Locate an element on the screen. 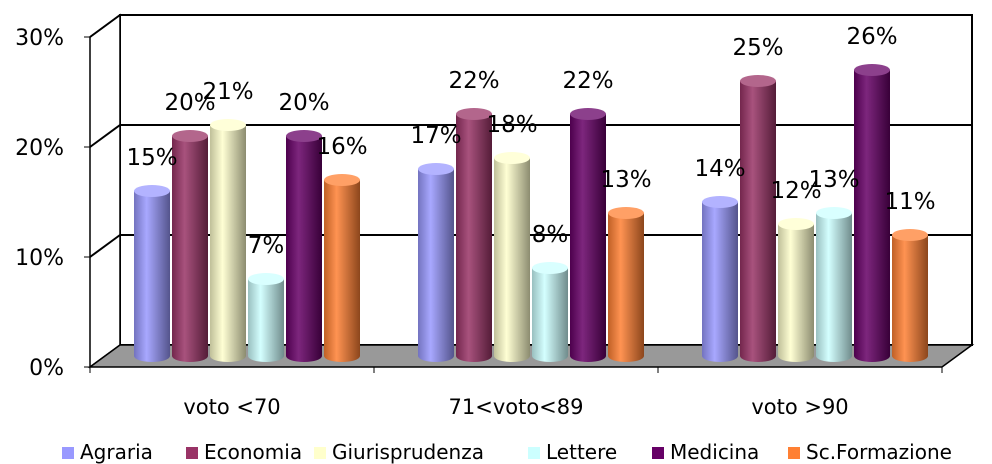 The image size is (992, 464). data-label: 25% is located at coordinates (757, 48).